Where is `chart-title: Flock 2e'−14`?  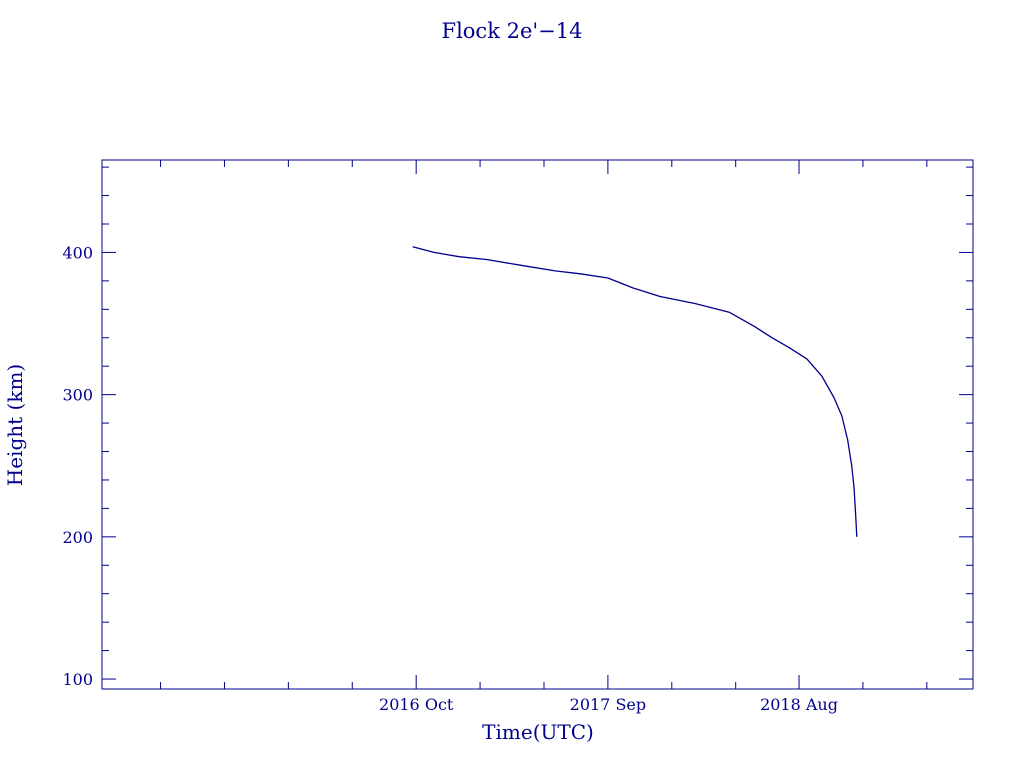 chart-title: Flock 2e'−14 is located at coordinates (512, 31).